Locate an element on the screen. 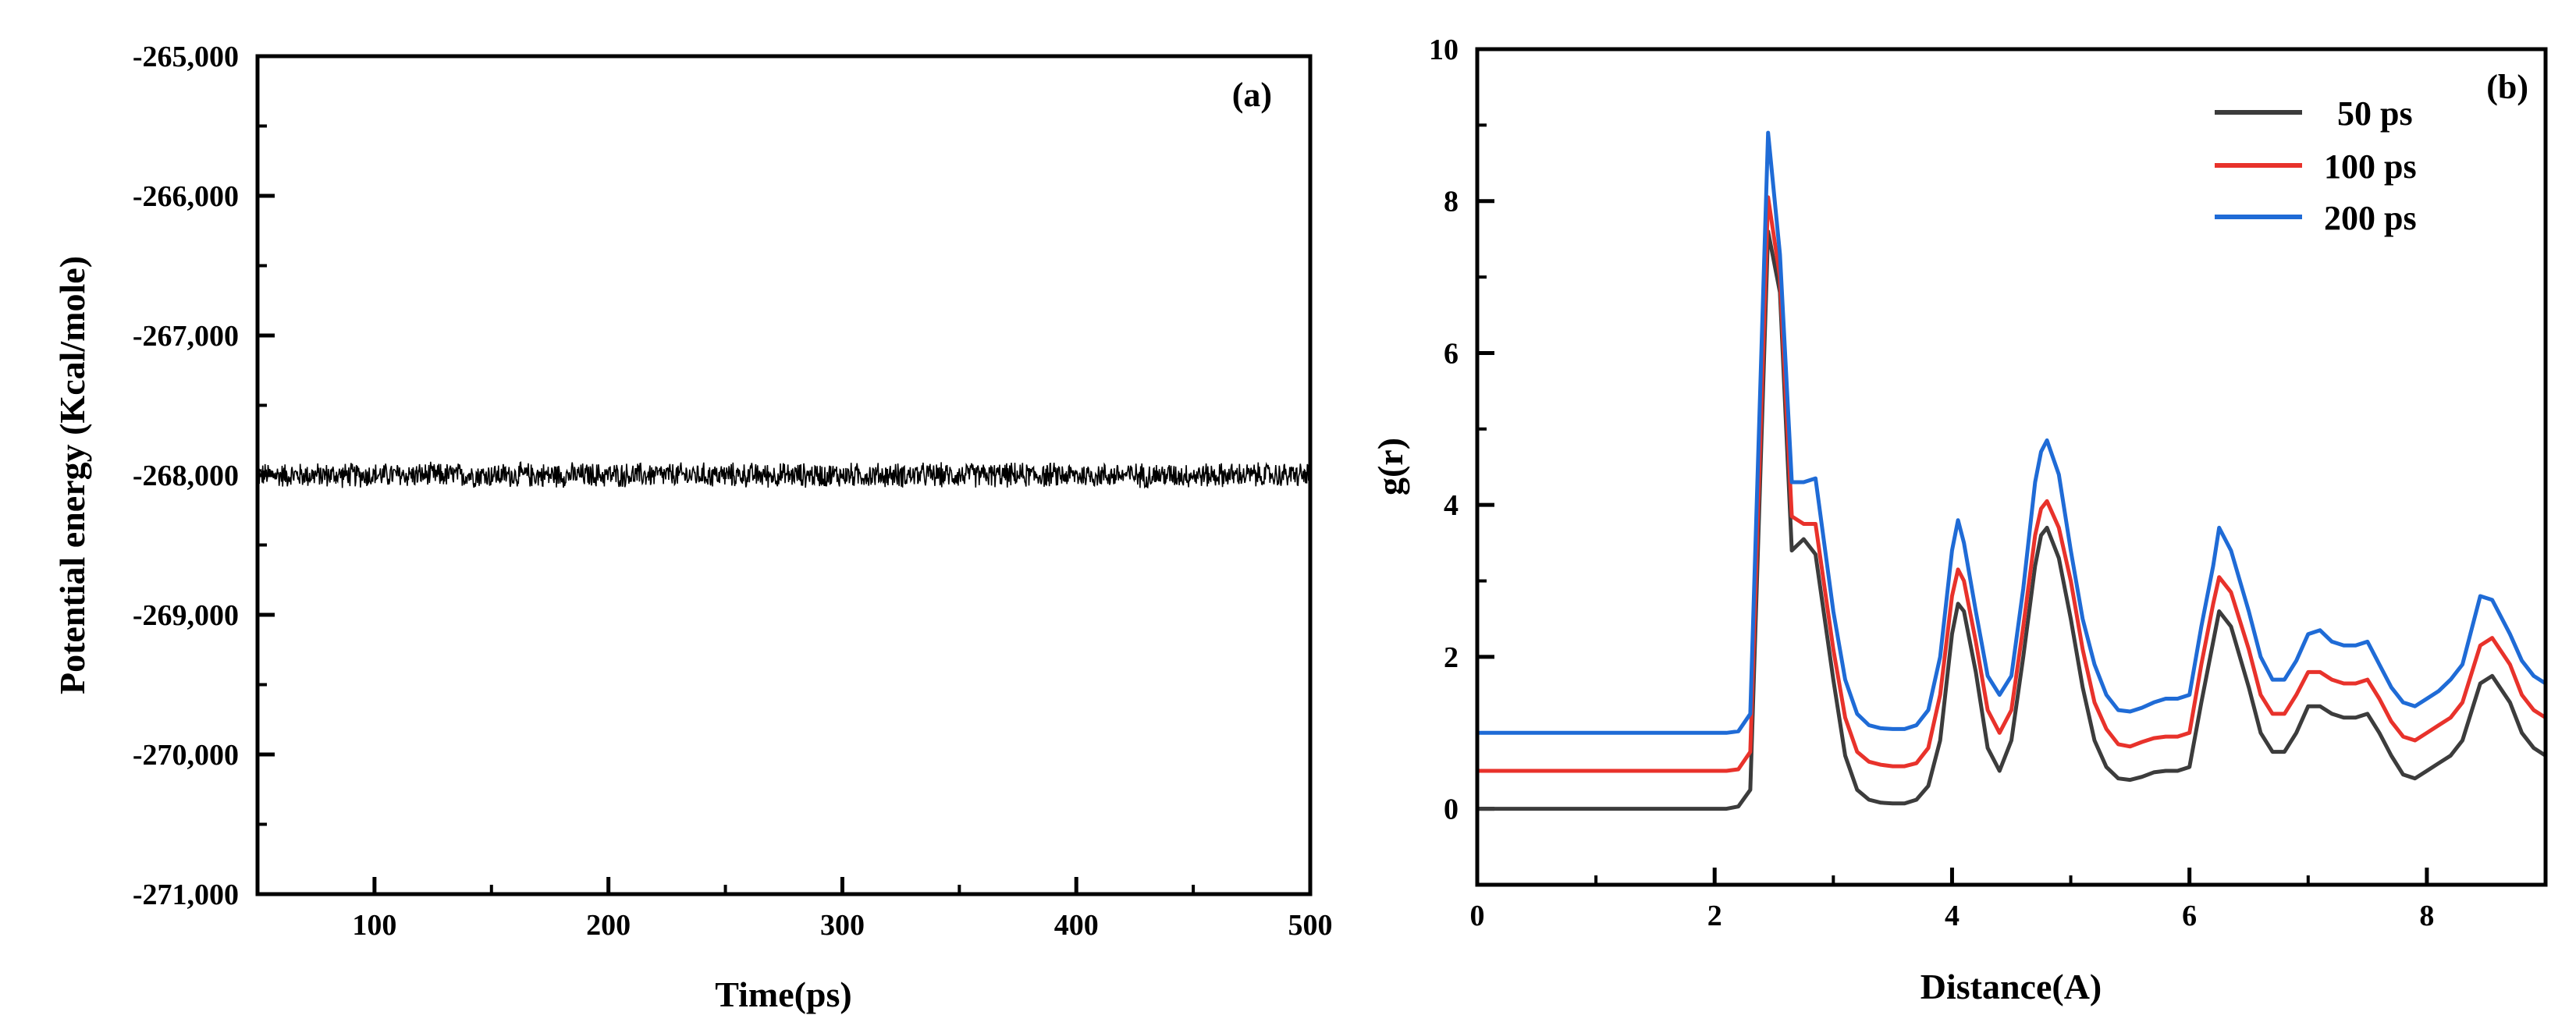 This screenshot has width=2576, height=1033. legend: 50 ps 100 ps 200 ps is located at coordinates (2316, 165).